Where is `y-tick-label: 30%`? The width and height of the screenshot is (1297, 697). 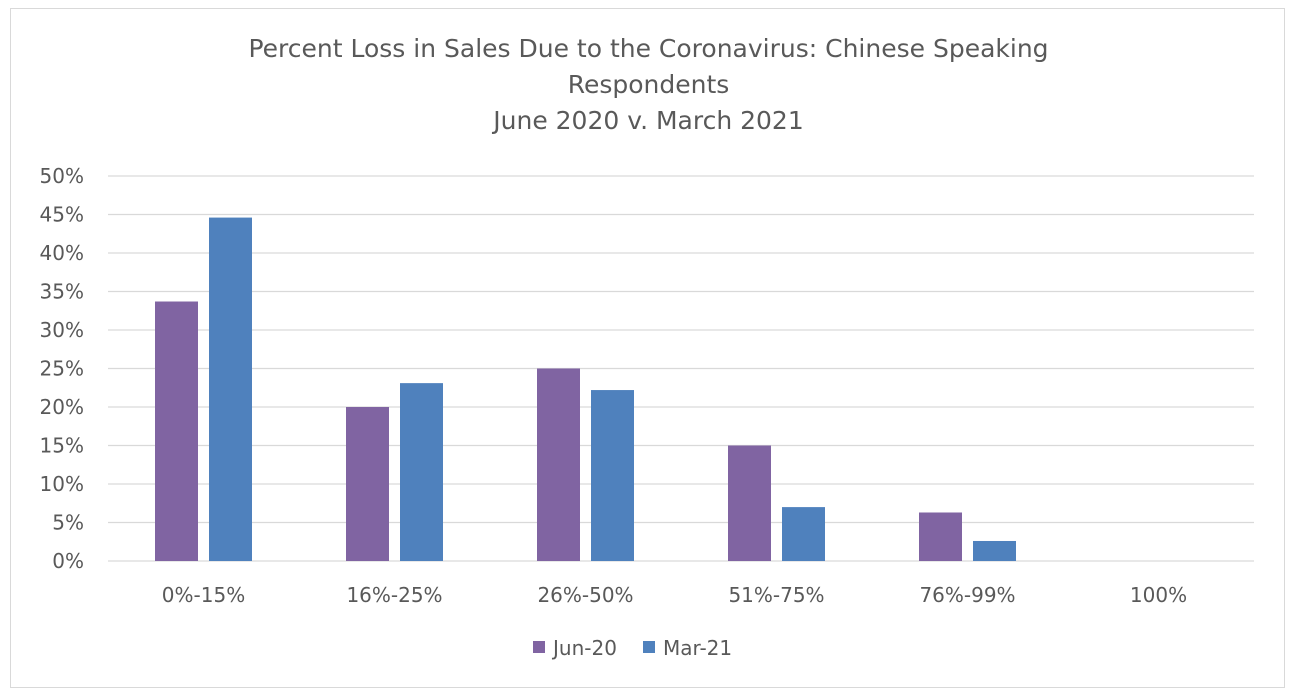
y-tick-label: 30% is located at coordinates (62, 330).